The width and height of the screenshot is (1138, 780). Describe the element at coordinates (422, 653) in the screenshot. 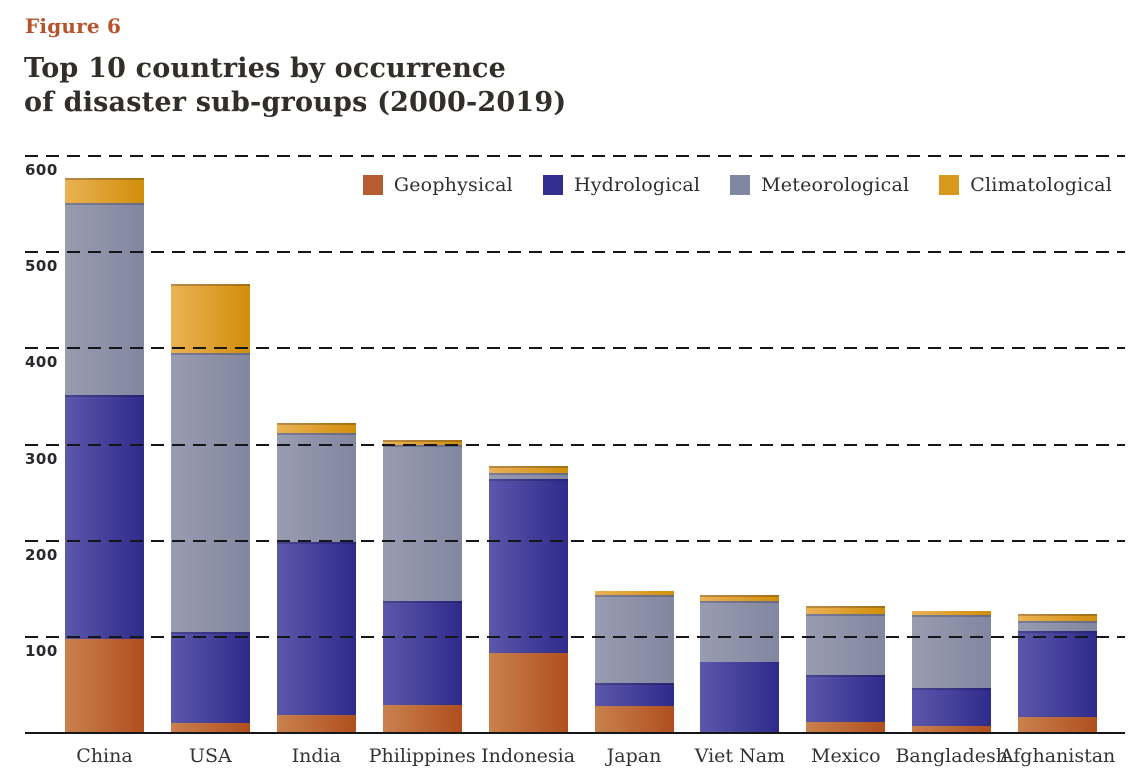

I see `bar-segment-hydrological-philippines` at that location.